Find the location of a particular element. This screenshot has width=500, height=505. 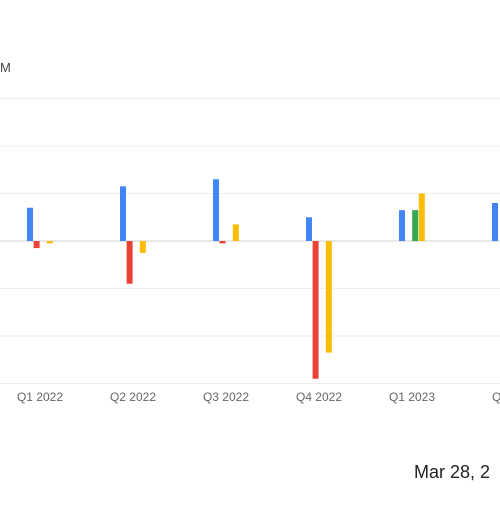

x-tick-label: Q1 2022 is located at coordinates (40, 397).